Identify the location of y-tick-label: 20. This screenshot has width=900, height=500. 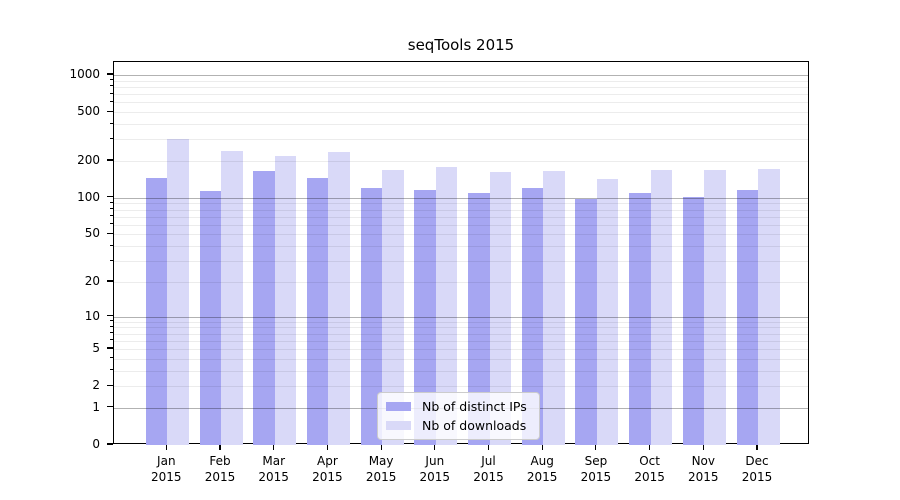
(92, 280).